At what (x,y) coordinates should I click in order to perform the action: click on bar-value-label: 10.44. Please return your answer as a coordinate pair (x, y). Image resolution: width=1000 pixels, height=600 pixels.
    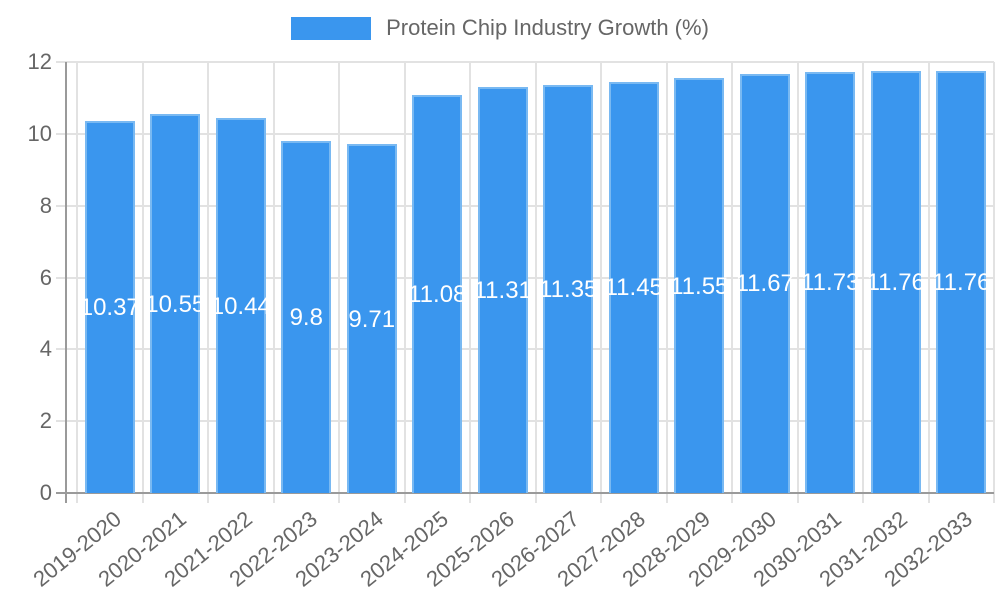
    Looking at the image, I should click on (240, 306).